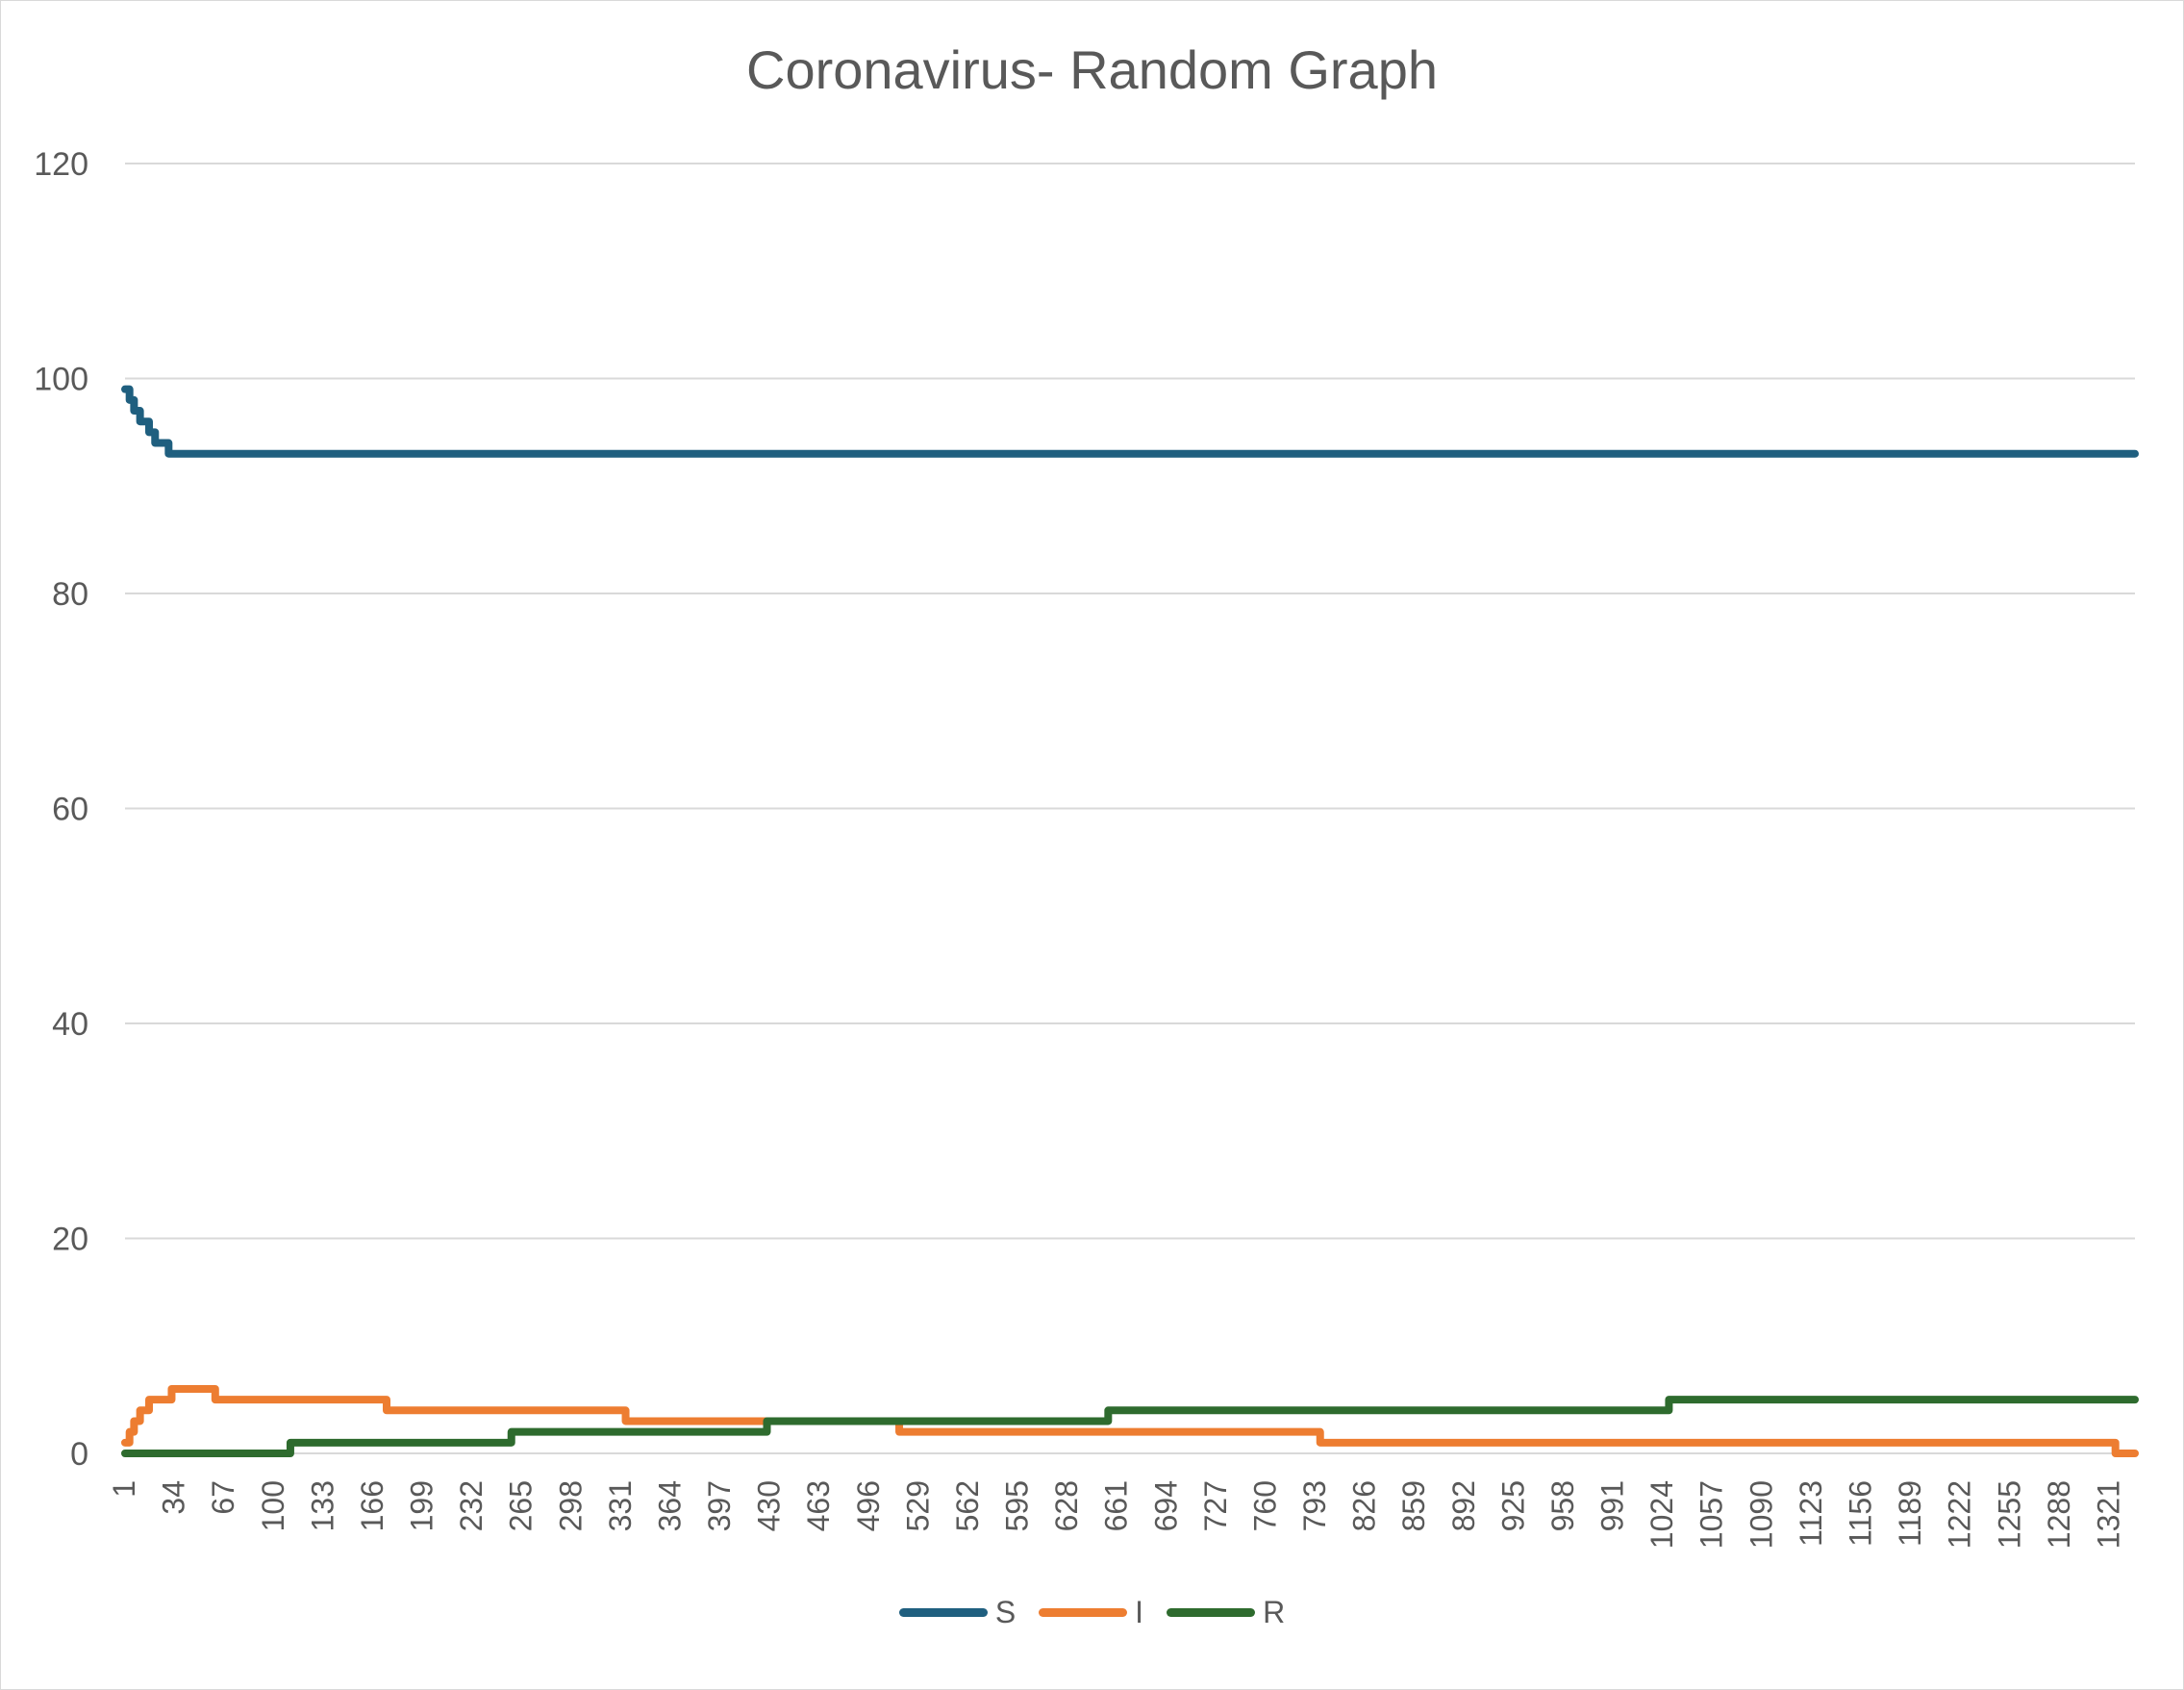  What do you see at coordinates (1910, 1513) in the screenshot?
I see `x-tick-label: 1189` at bounding box center [1910, 1513].